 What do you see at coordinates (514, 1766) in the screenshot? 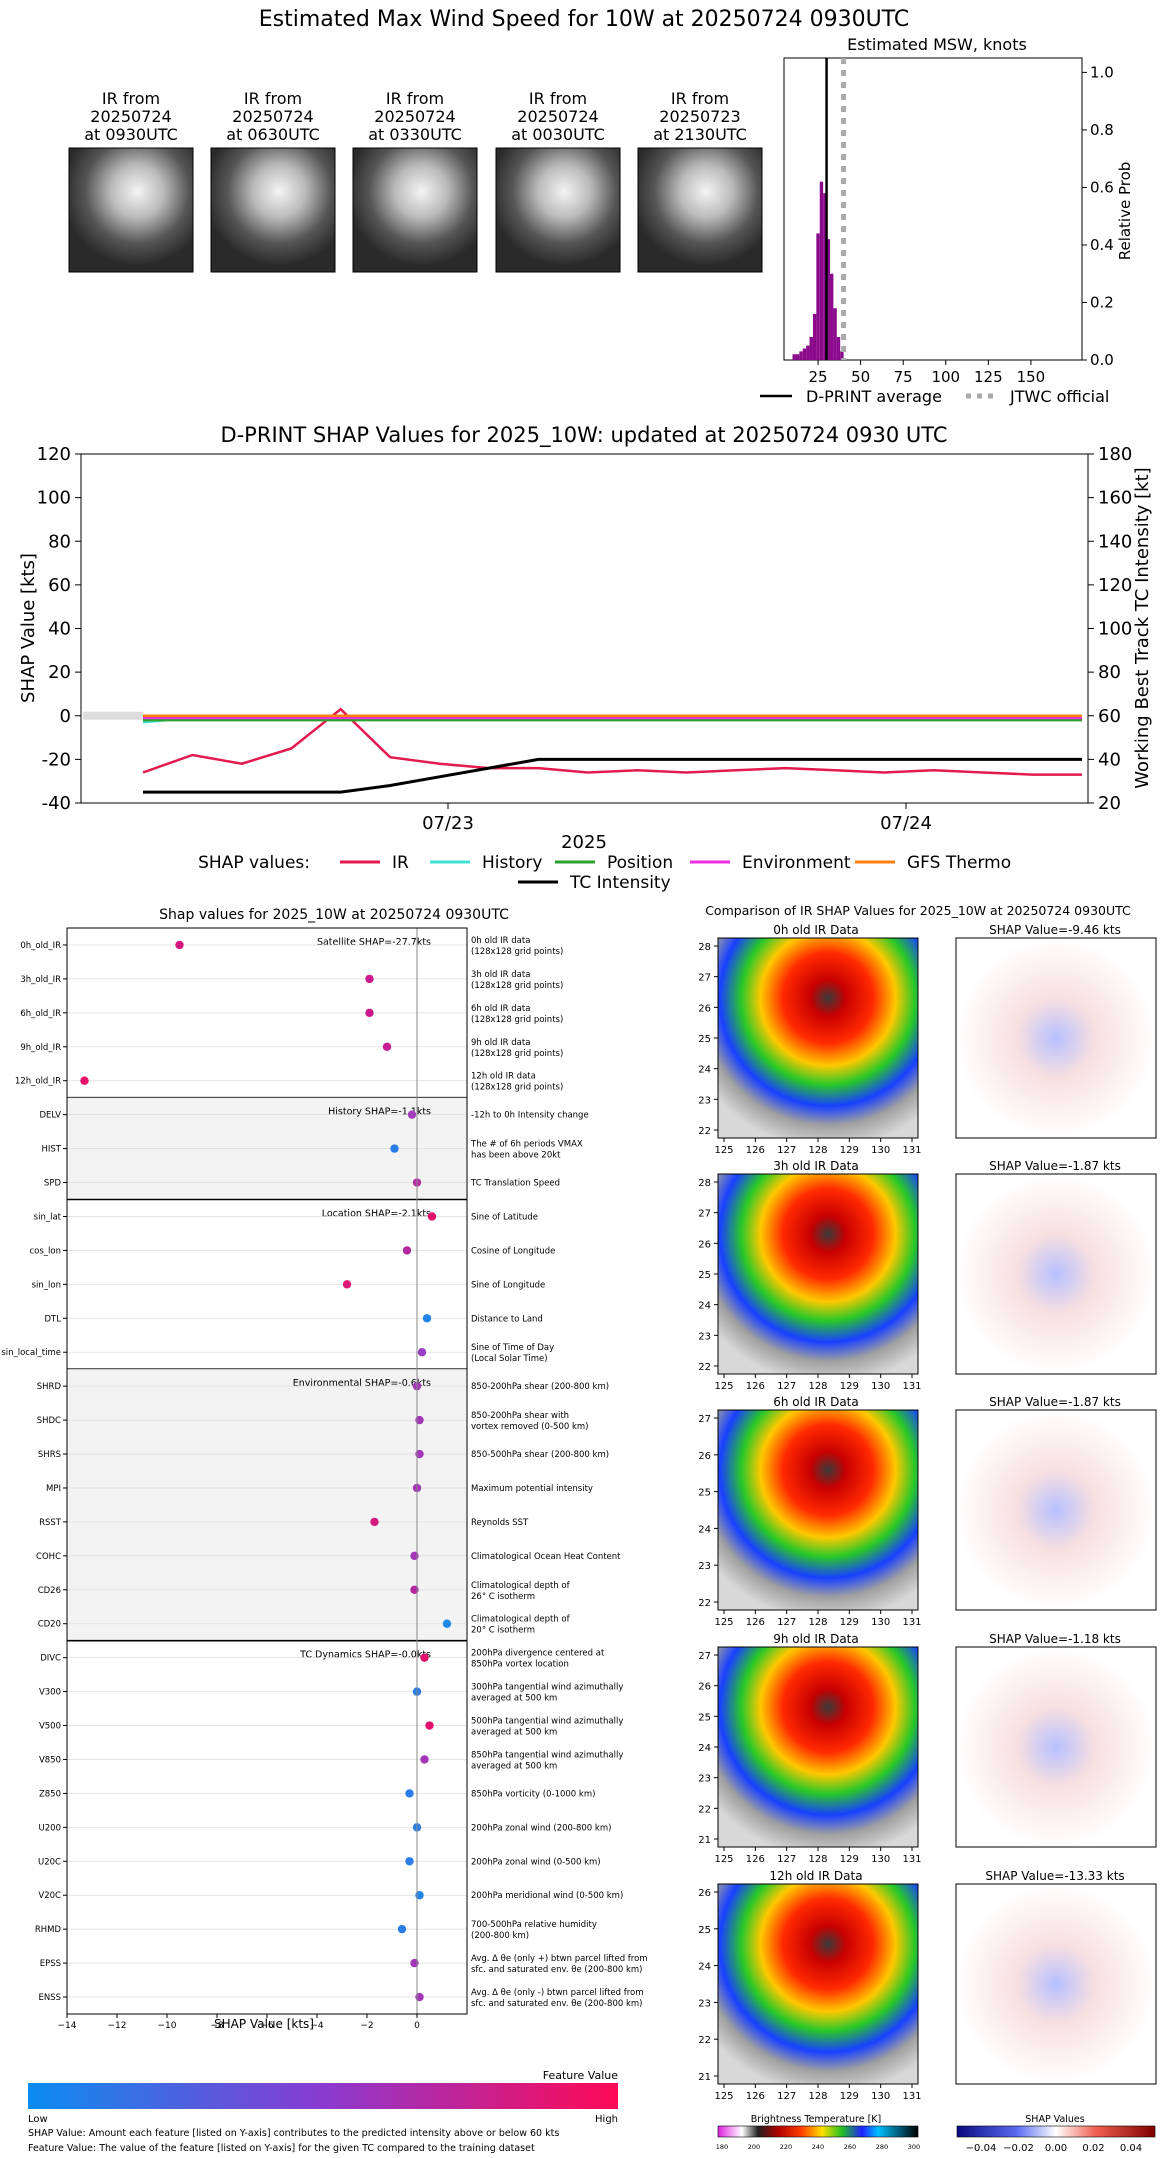
I see `feature-description: averaged at 500 km` at bounding box center [514, 1766].